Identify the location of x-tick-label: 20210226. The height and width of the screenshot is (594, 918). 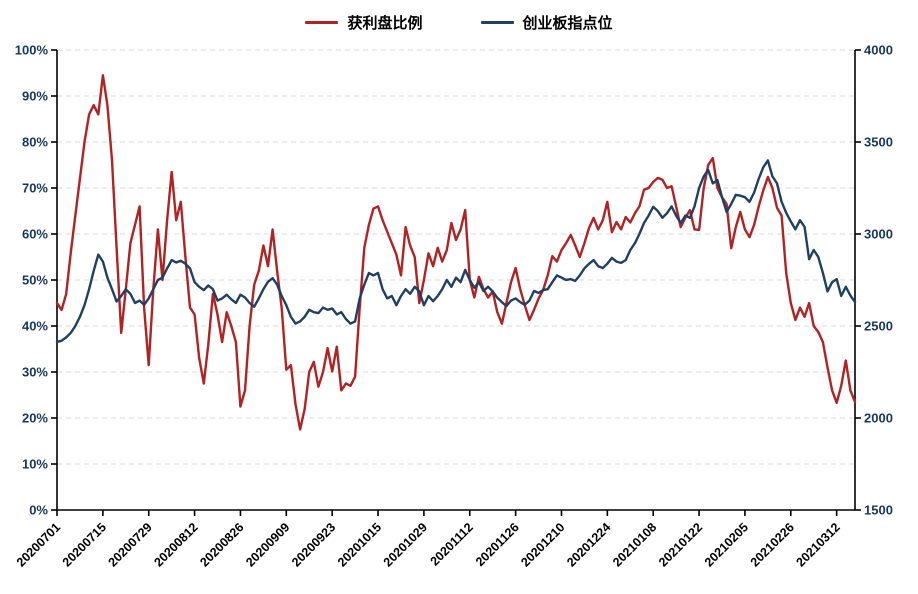
(772, 544).